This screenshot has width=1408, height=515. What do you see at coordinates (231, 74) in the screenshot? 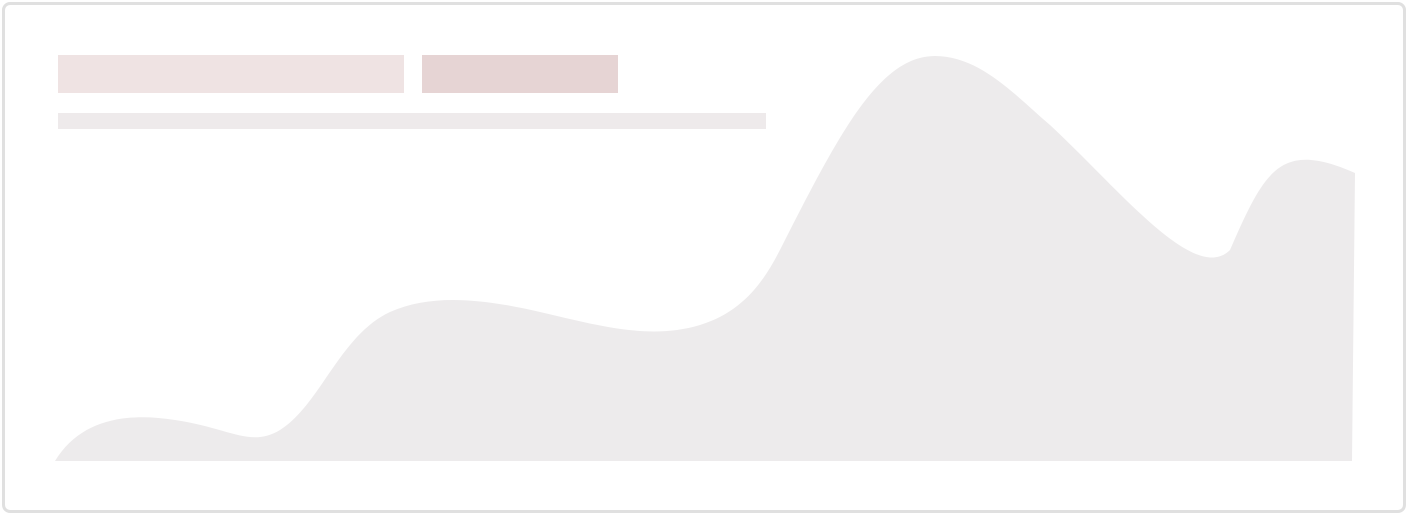
I see `title-placeholder` at bounding box center [231, 74].